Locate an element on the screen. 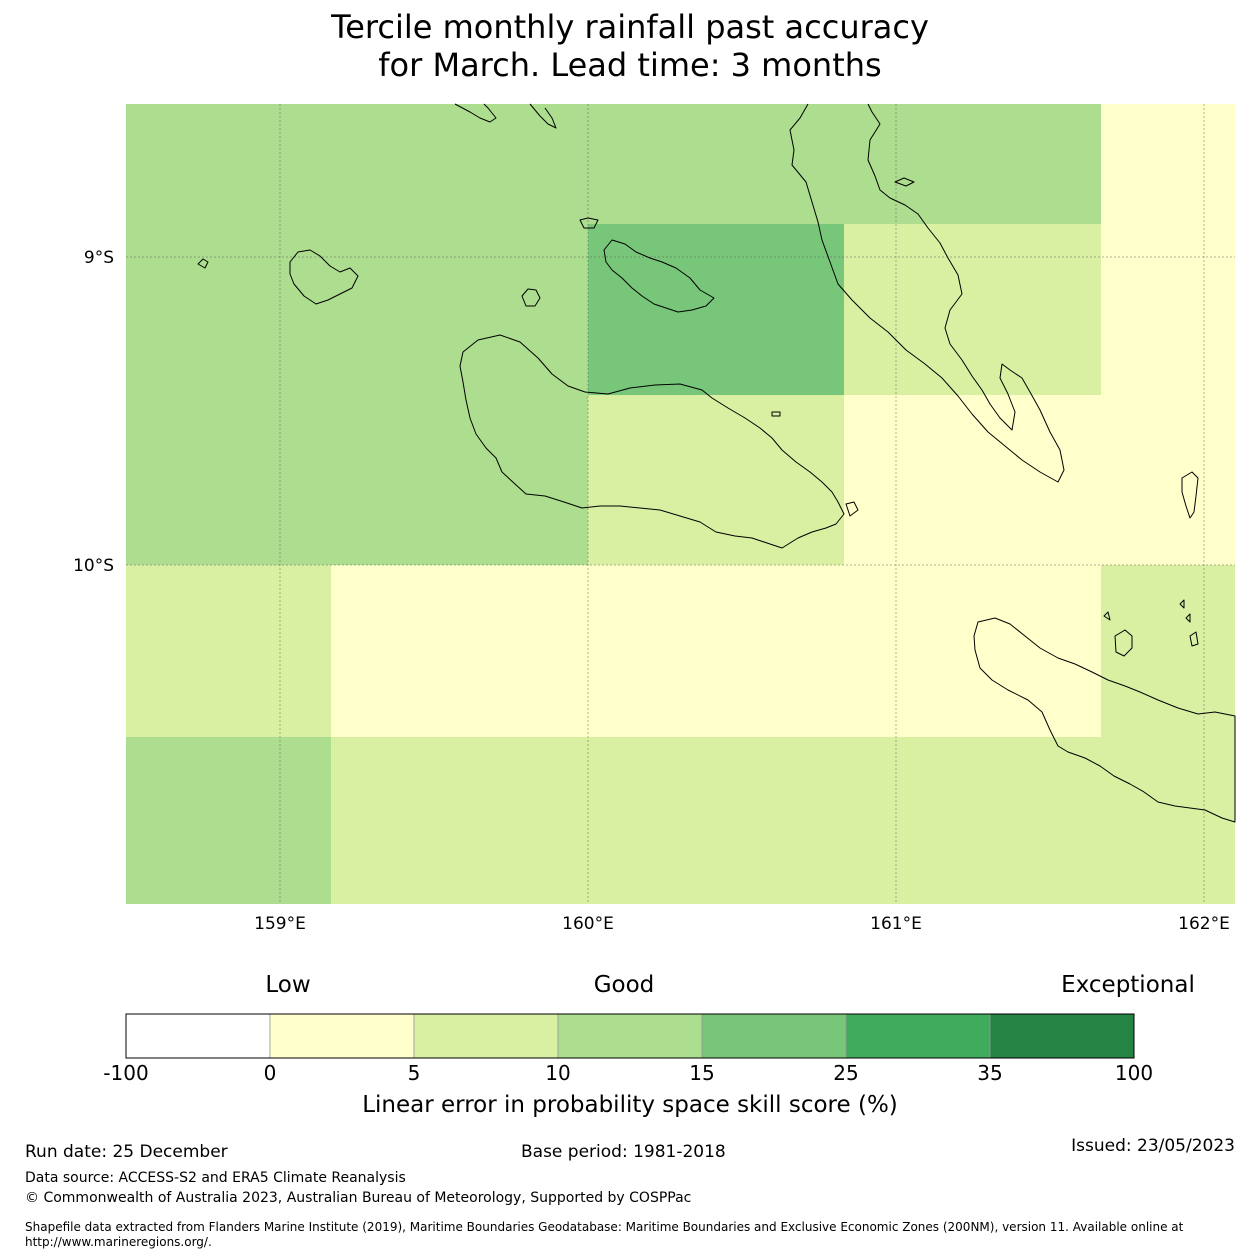  coastline-nggela-north is located at coordinates (475, 113).